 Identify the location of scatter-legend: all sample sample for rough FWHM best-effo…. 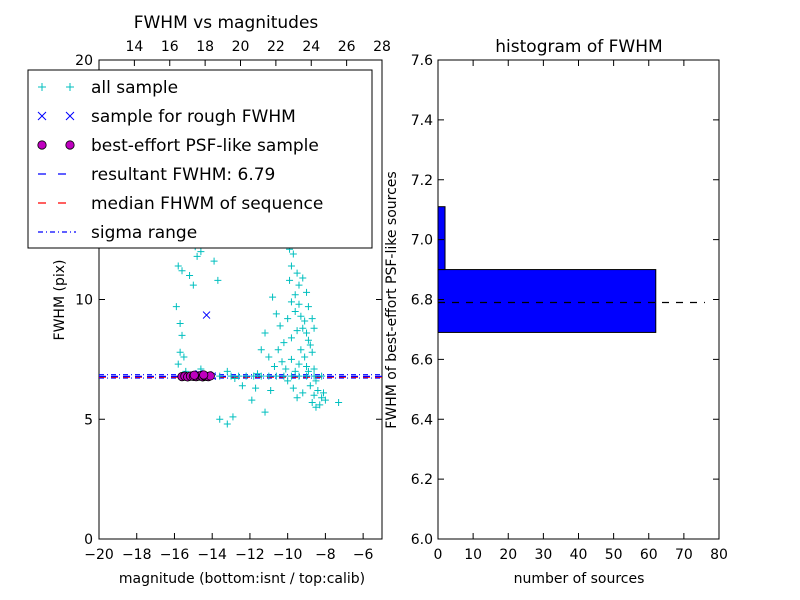
(200, 159).